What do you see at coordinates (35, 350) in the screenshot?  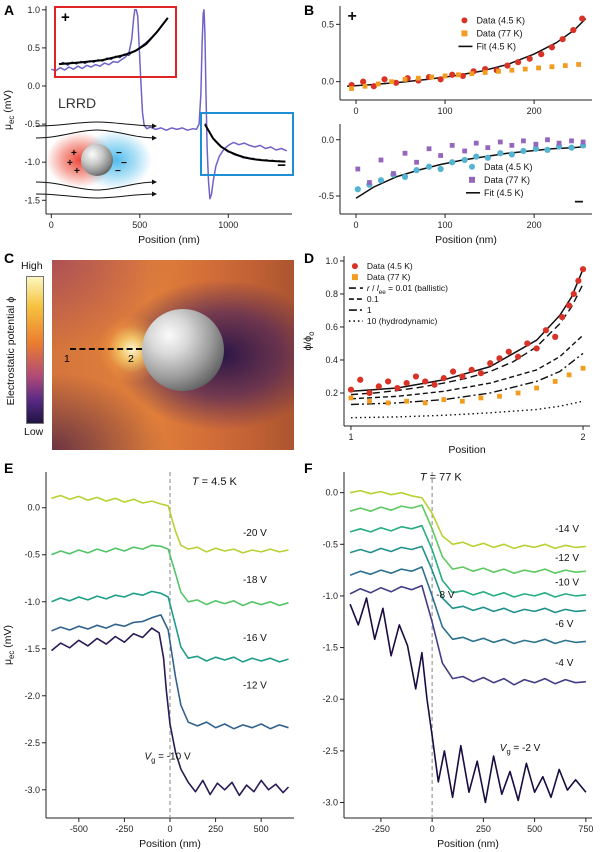 I see `colorbar` at bounding box center [35, 350].